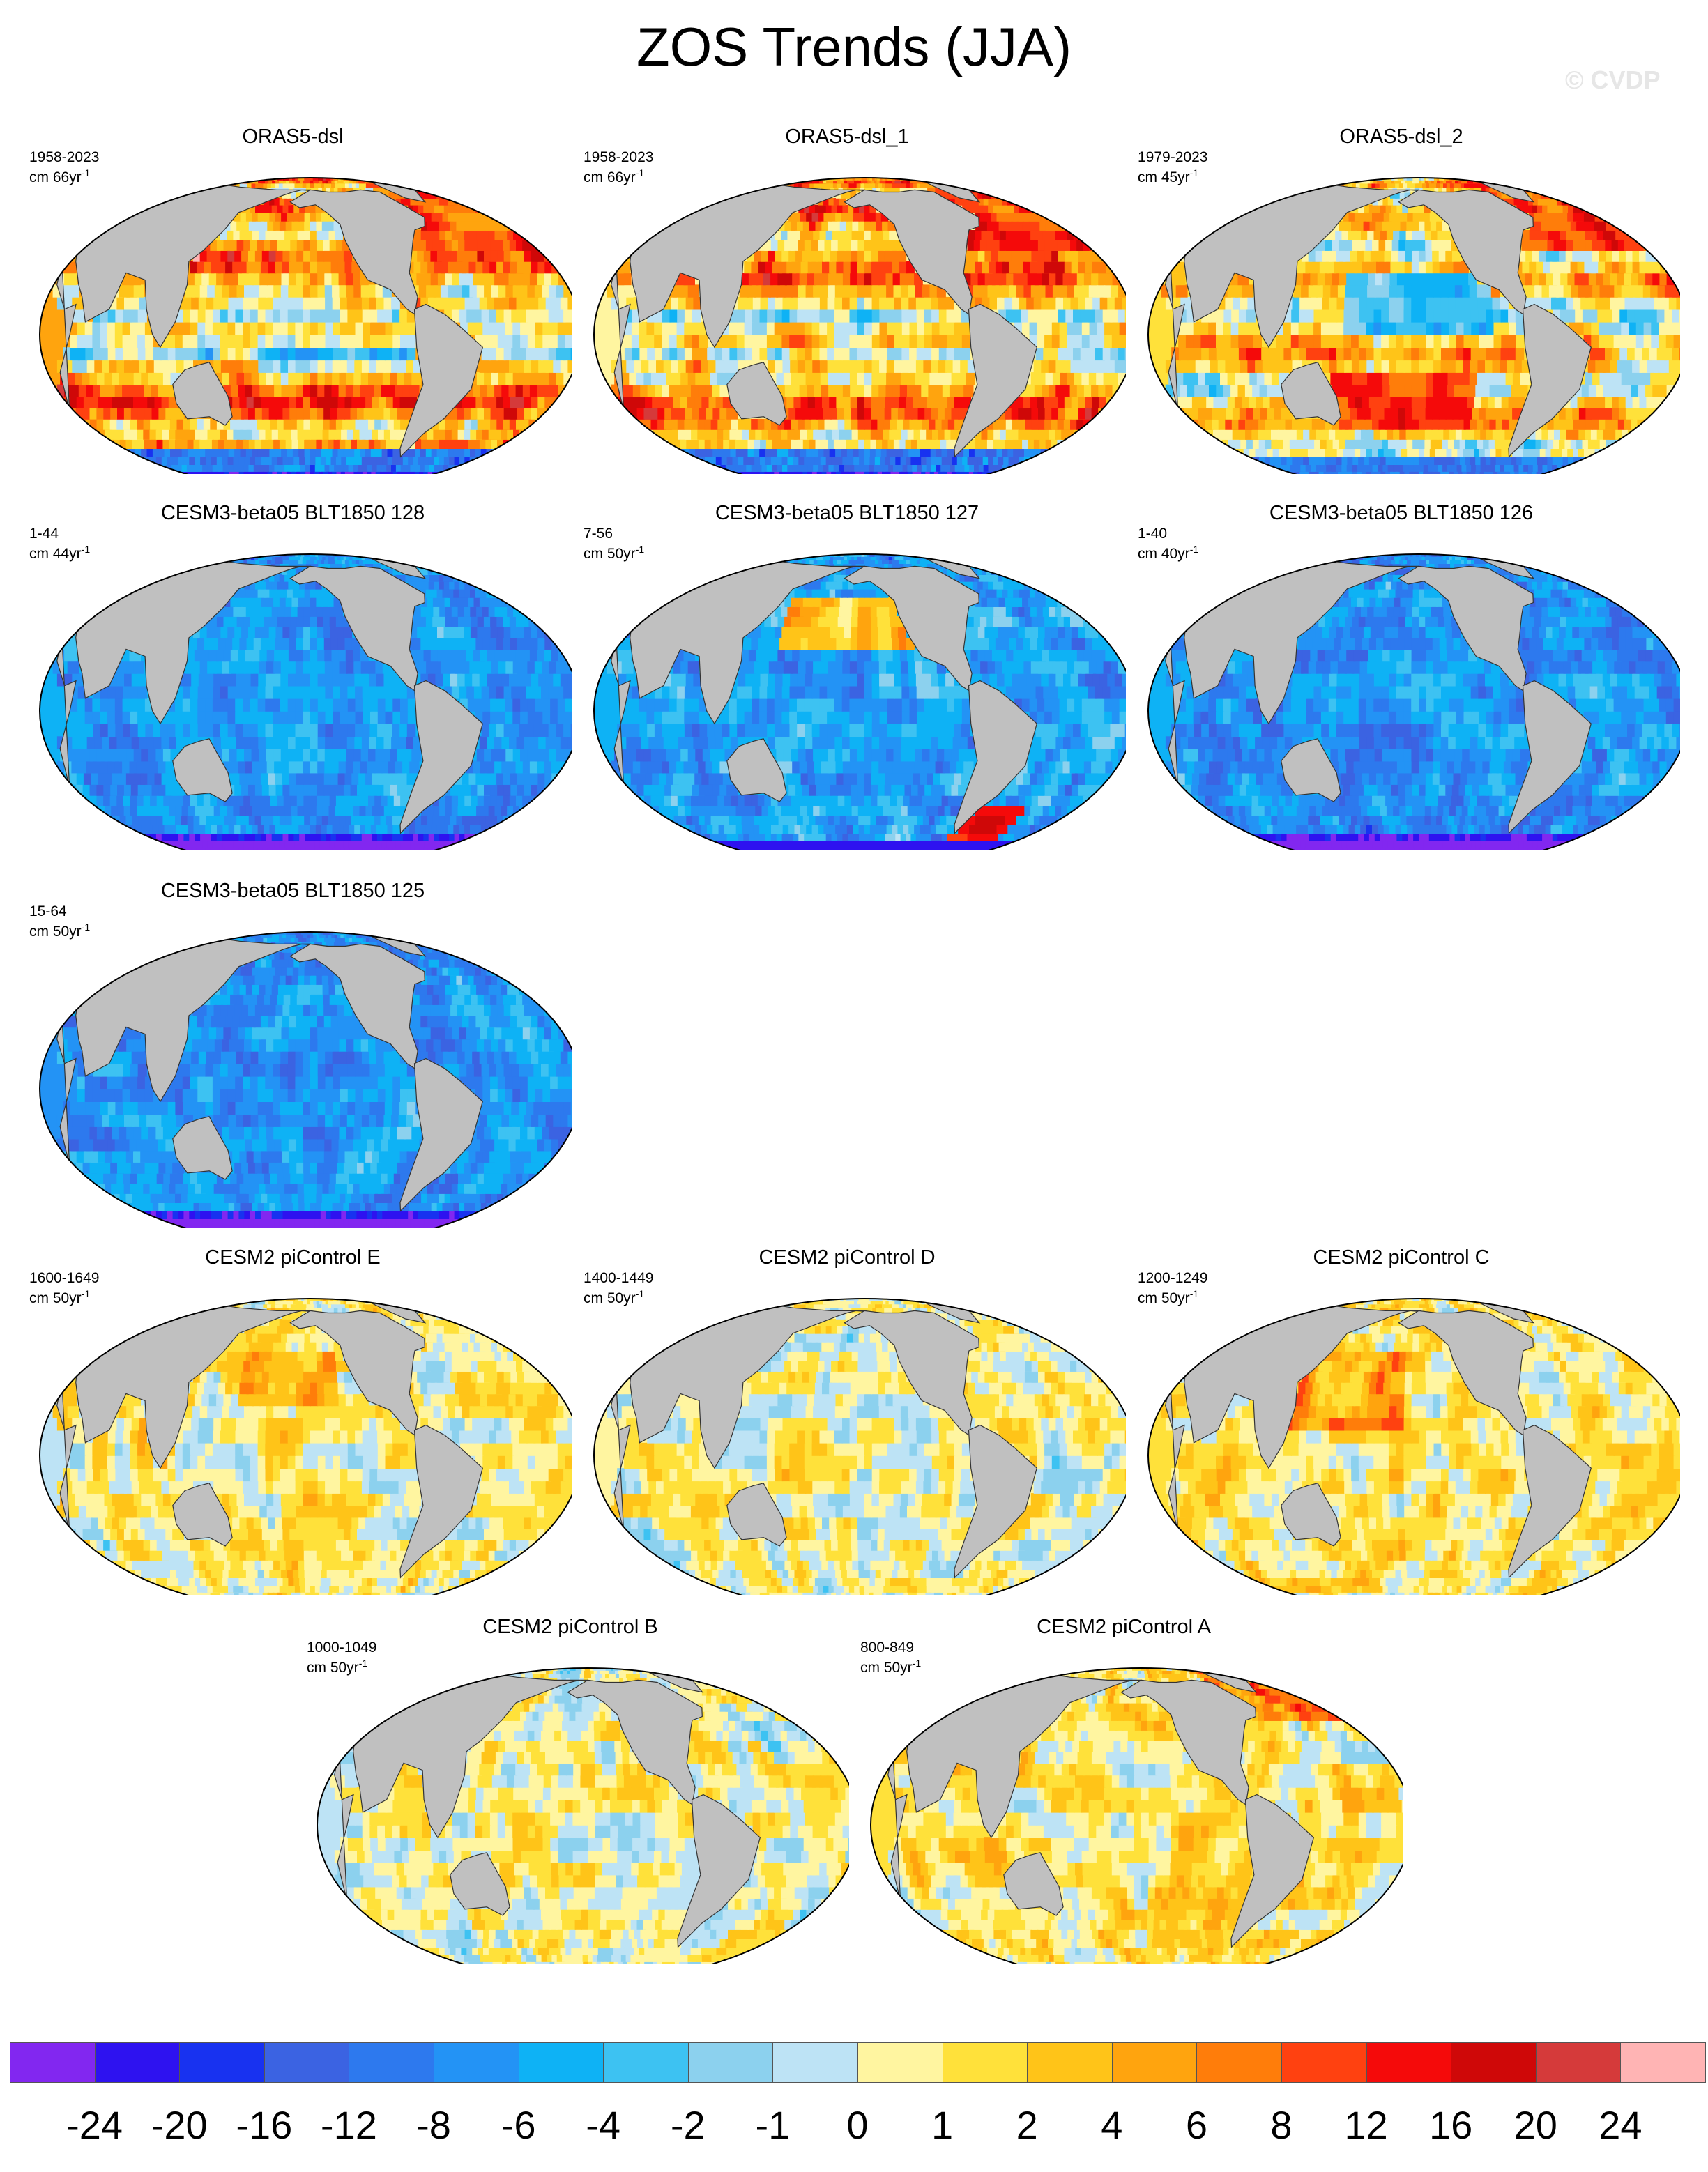  Describe the element at coordinates (598, 534) in the screenshot. I see `panel-years: 7-56` at that location.